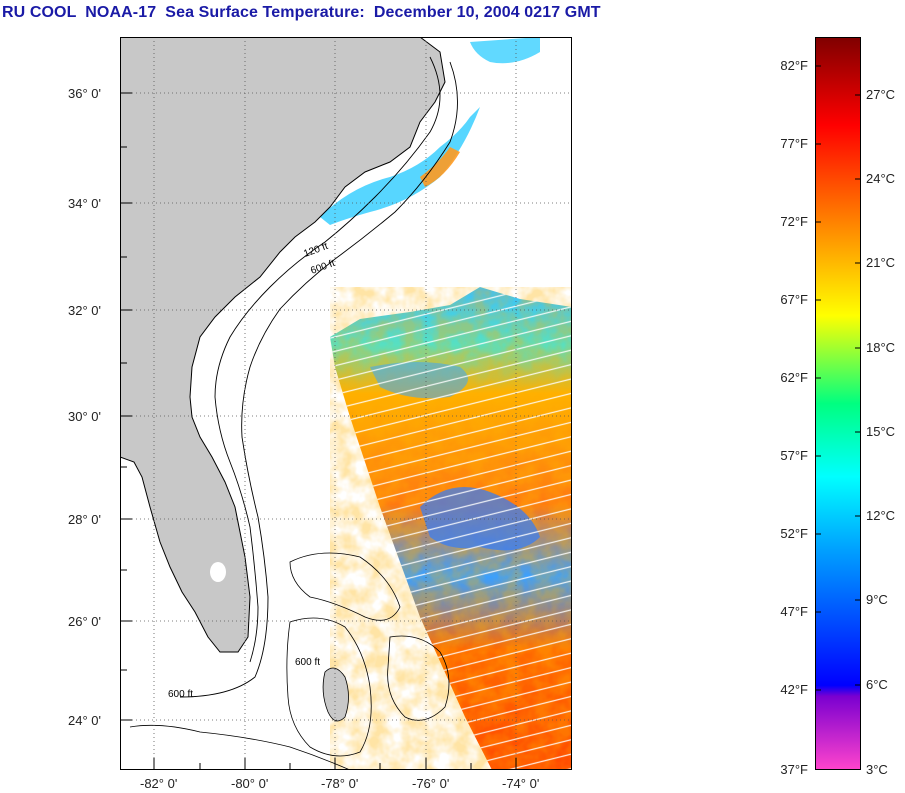 The width and height of the screenshot is (905, 793). I want to click on lon-label: -76° 0', so click(431, 783).